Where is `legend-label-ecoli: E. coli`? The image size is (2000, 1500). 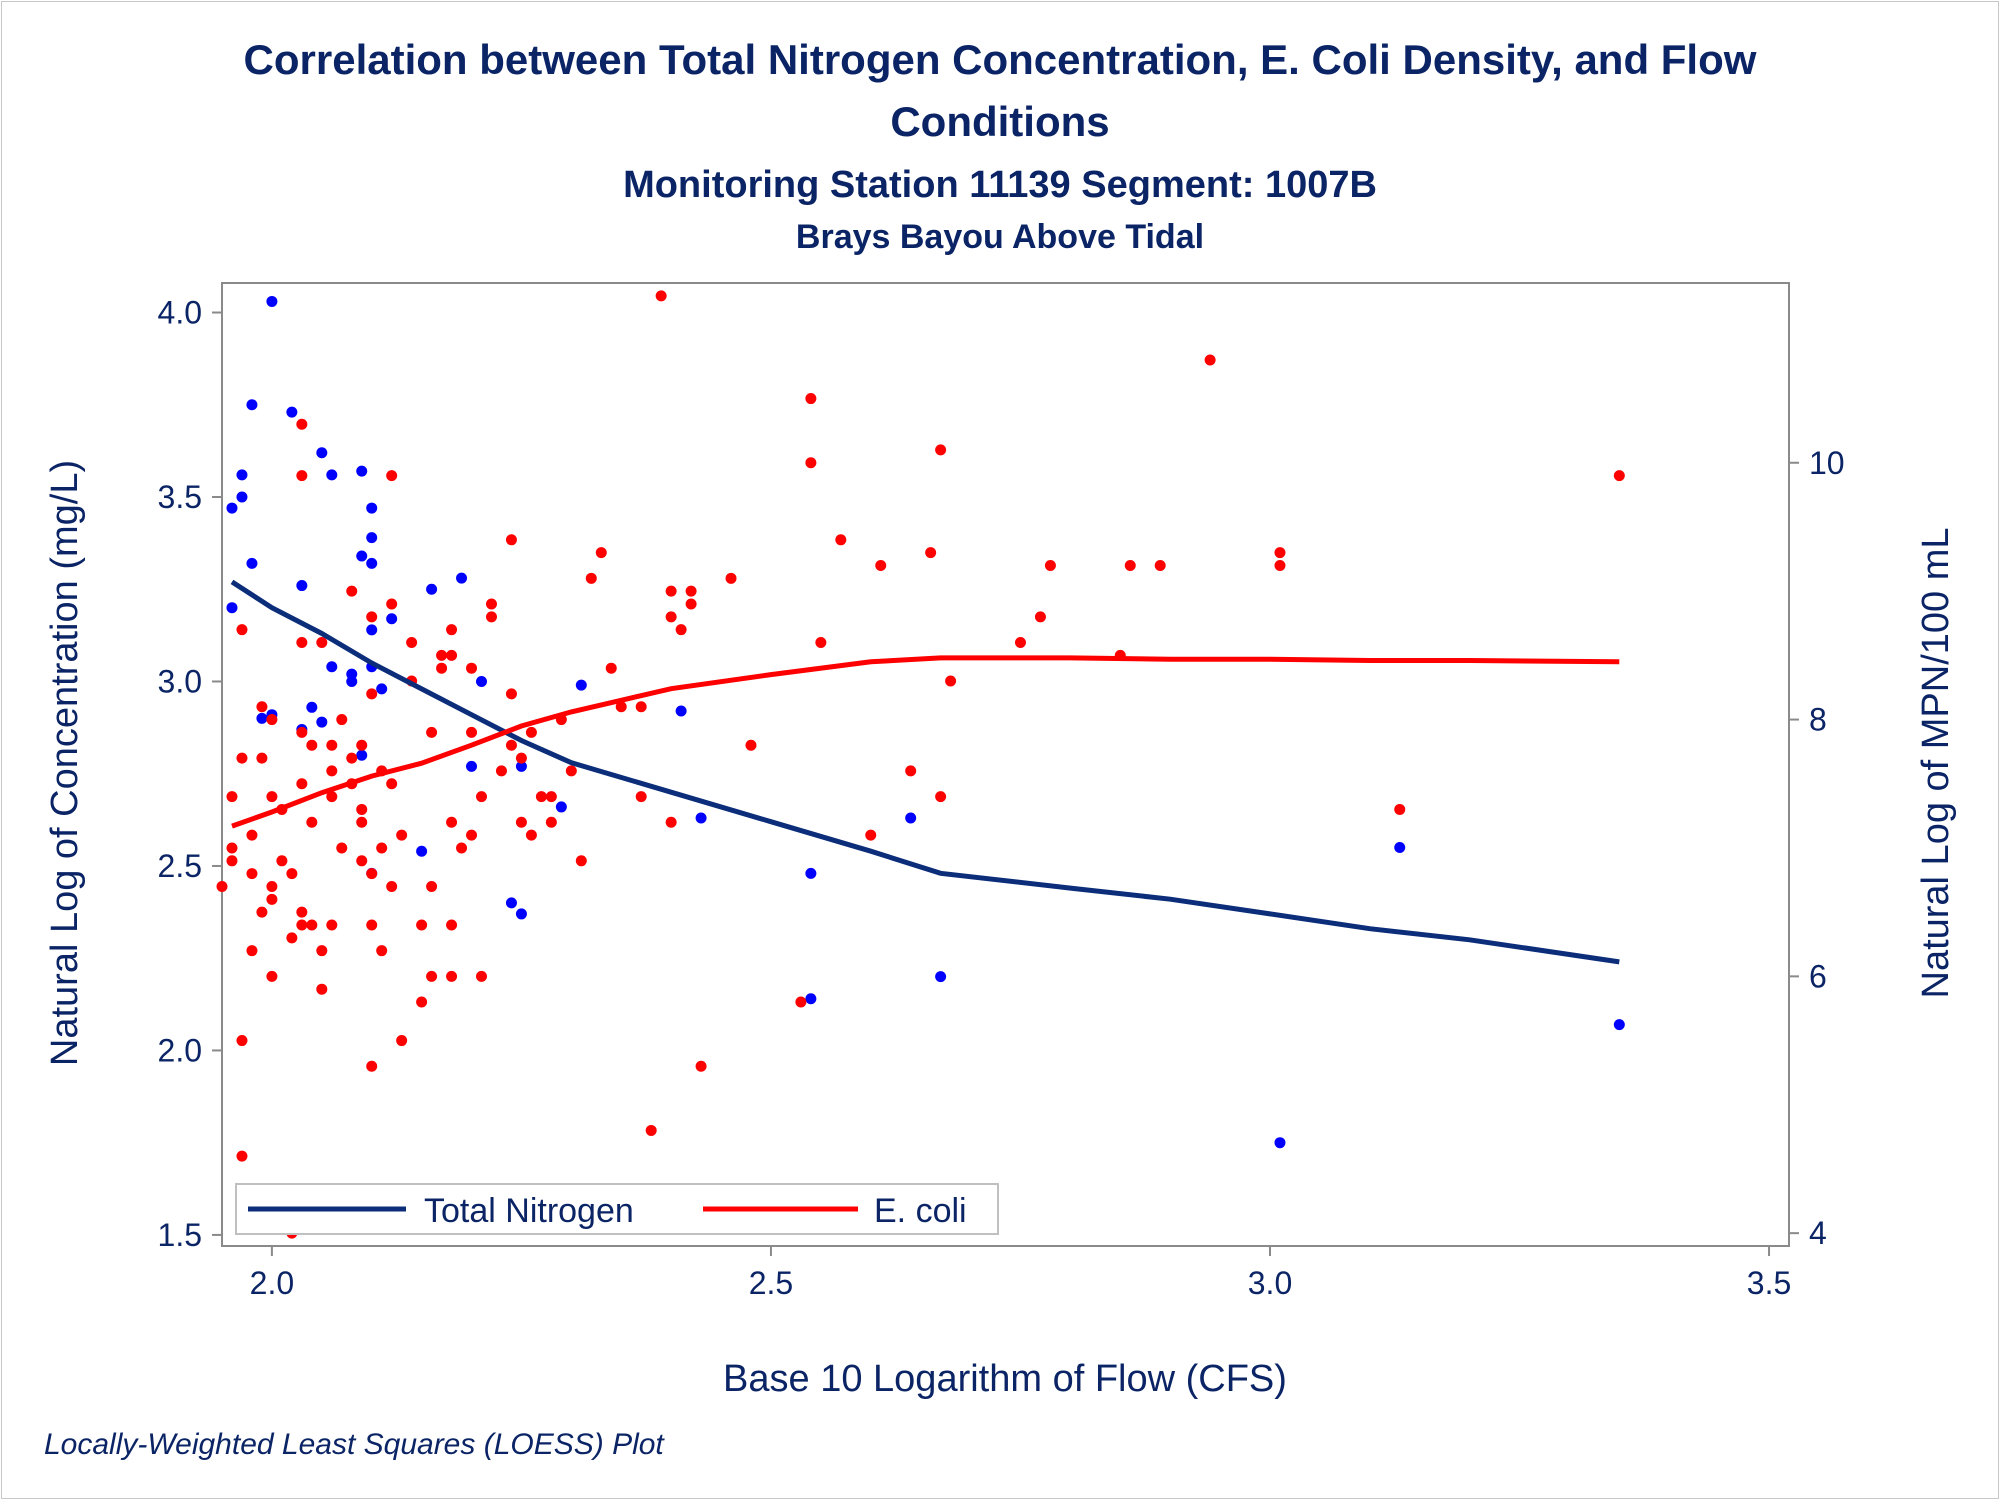
legend-label-ecoli: E. coli is located at coordinates (920, 1211).